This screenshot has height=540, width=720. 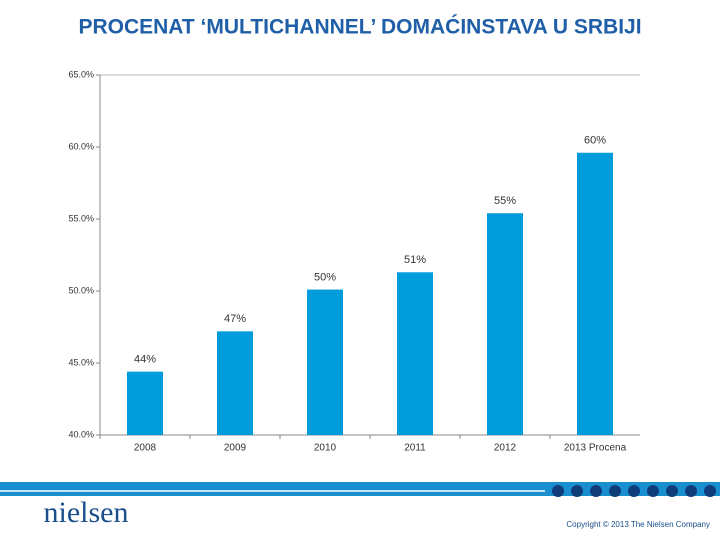 I want to click on y-tick-label: 55.0%, so click(x=81, y=218).